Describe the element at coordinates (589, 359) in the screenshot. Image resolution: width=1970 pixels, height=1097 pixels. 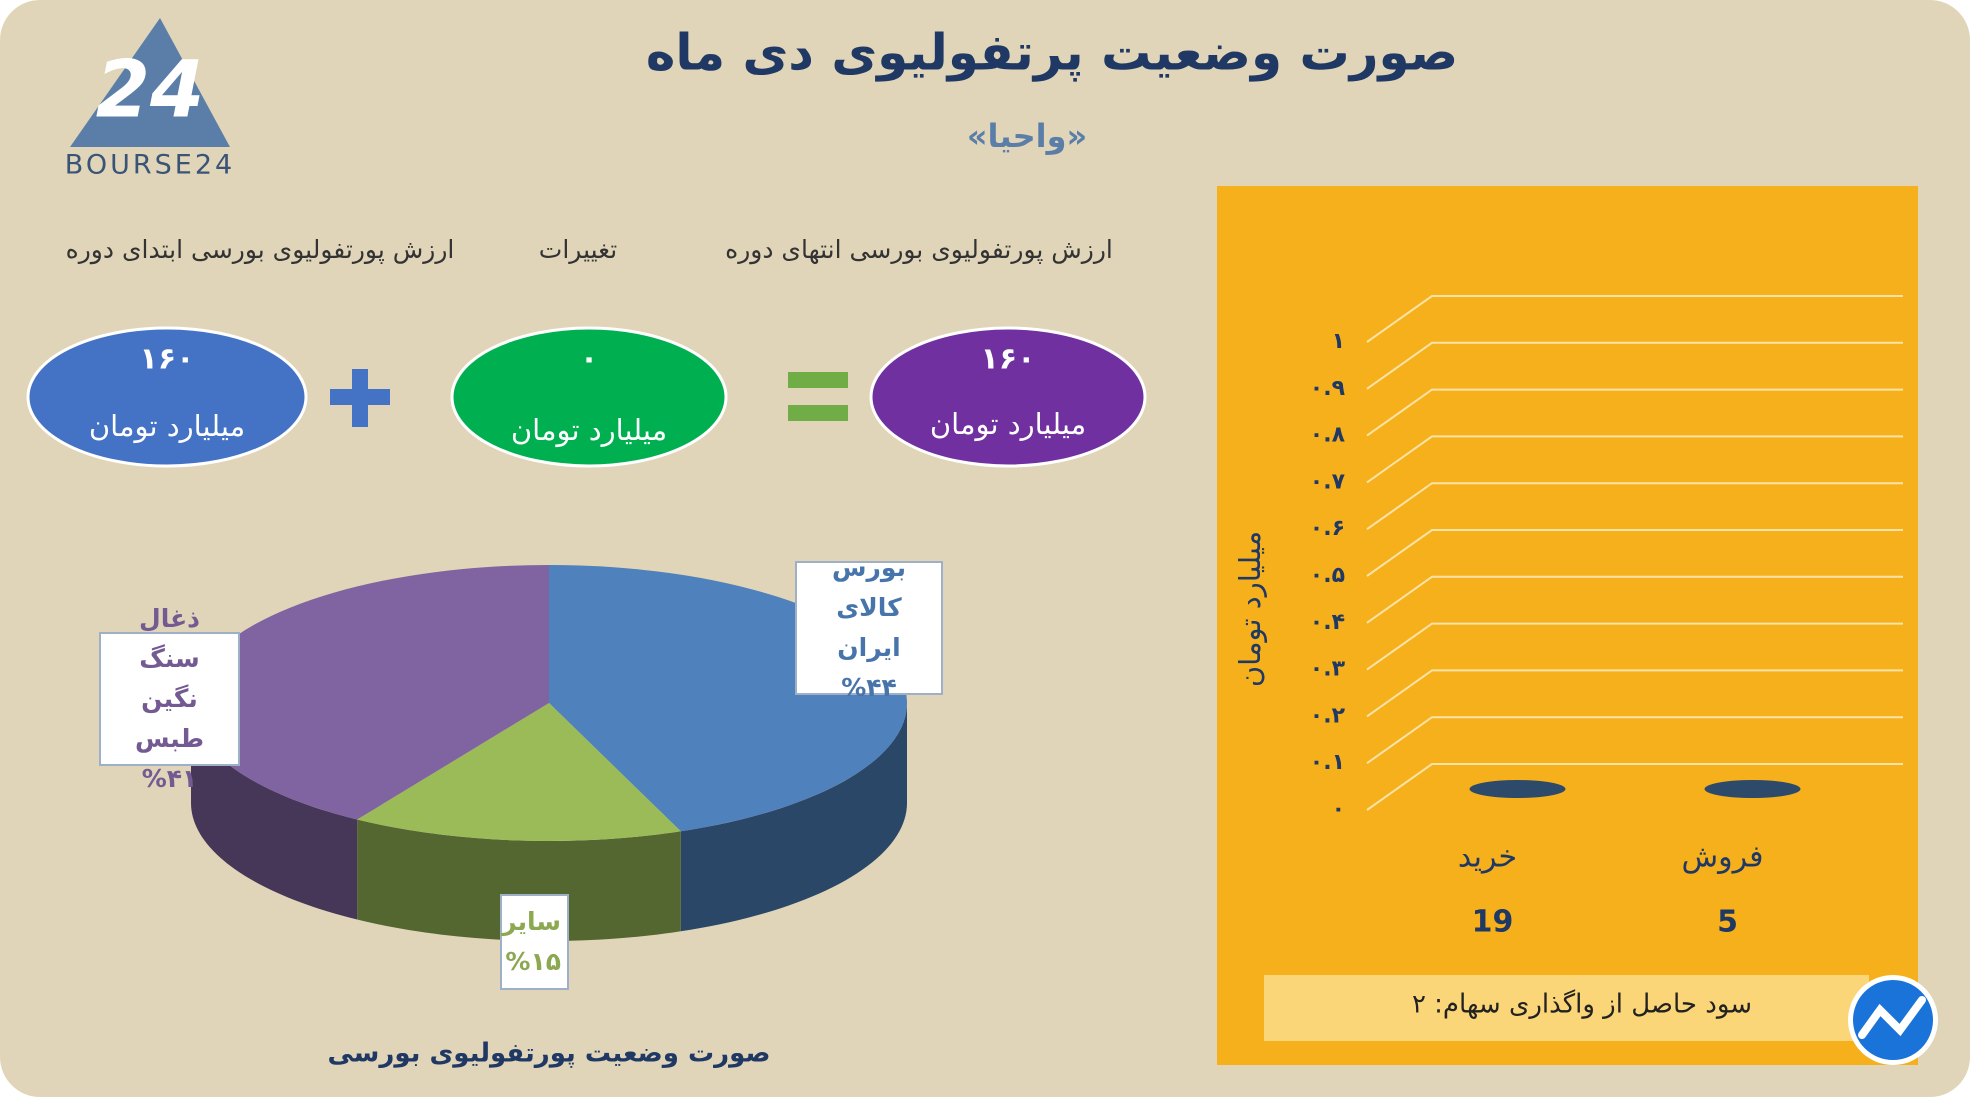
I see `oval-amount: ۰` at that location.